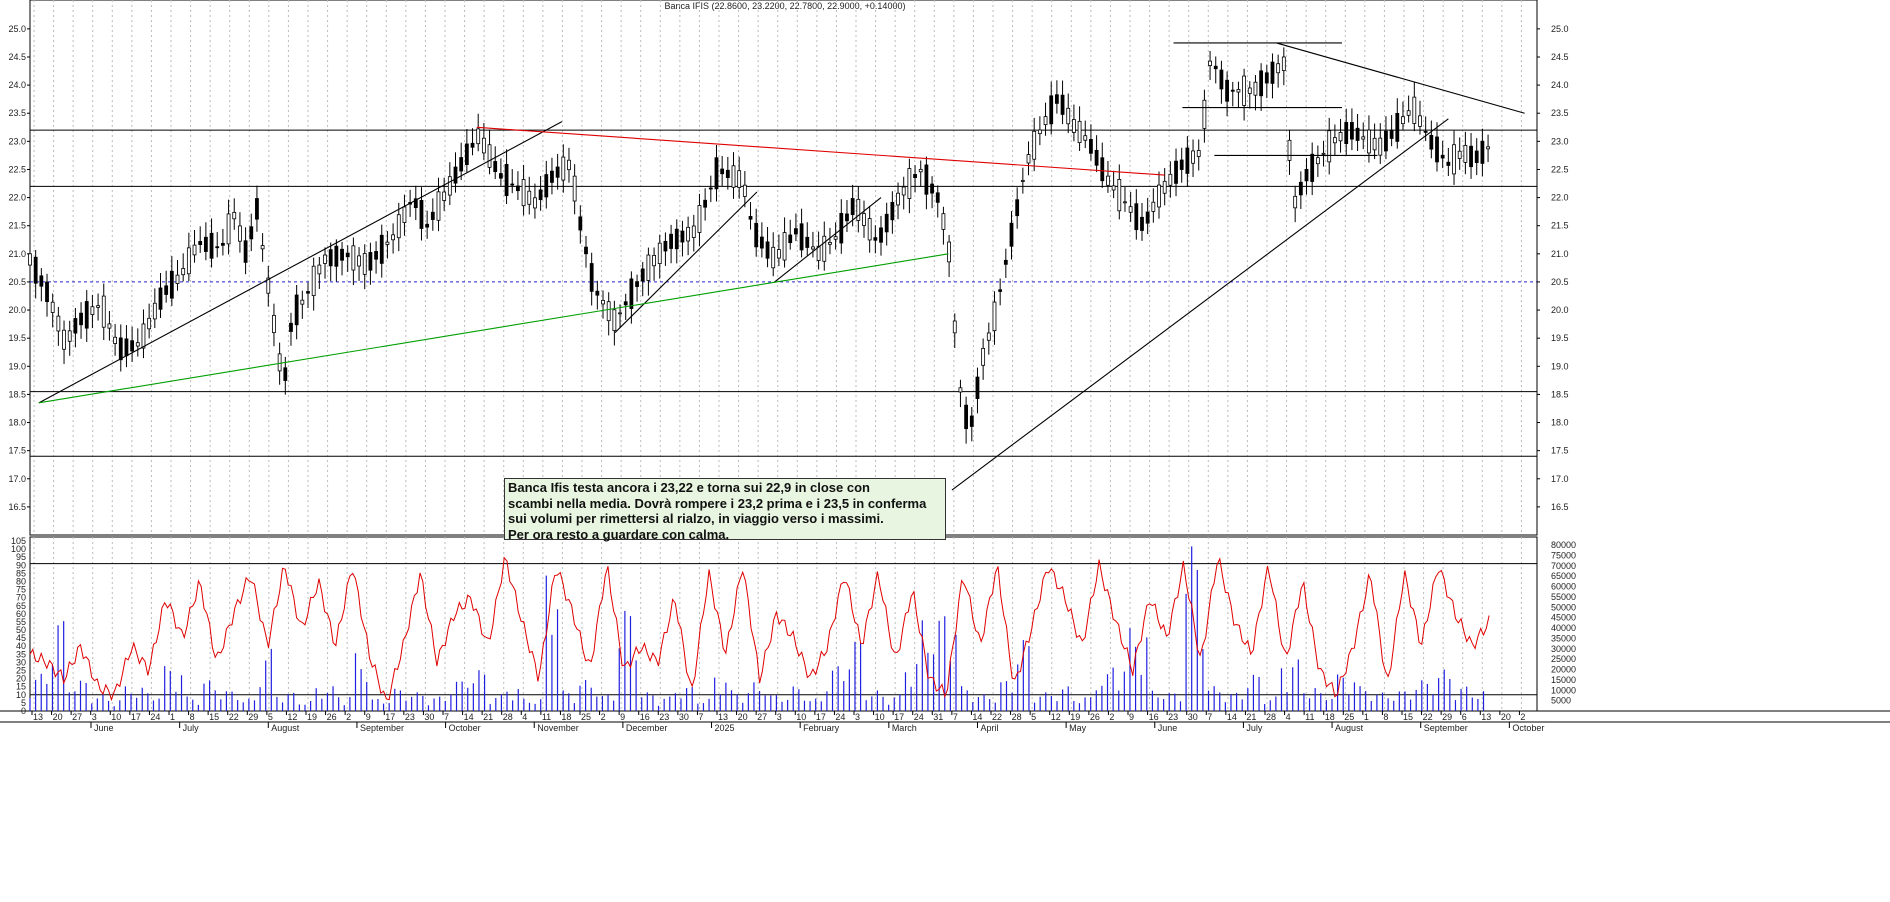 This screenshot has height=902, width=1890. Describe the element at coordinates (1560, 141) in the screenshot. I see `y-tick-label-right: 23.0` at that location.